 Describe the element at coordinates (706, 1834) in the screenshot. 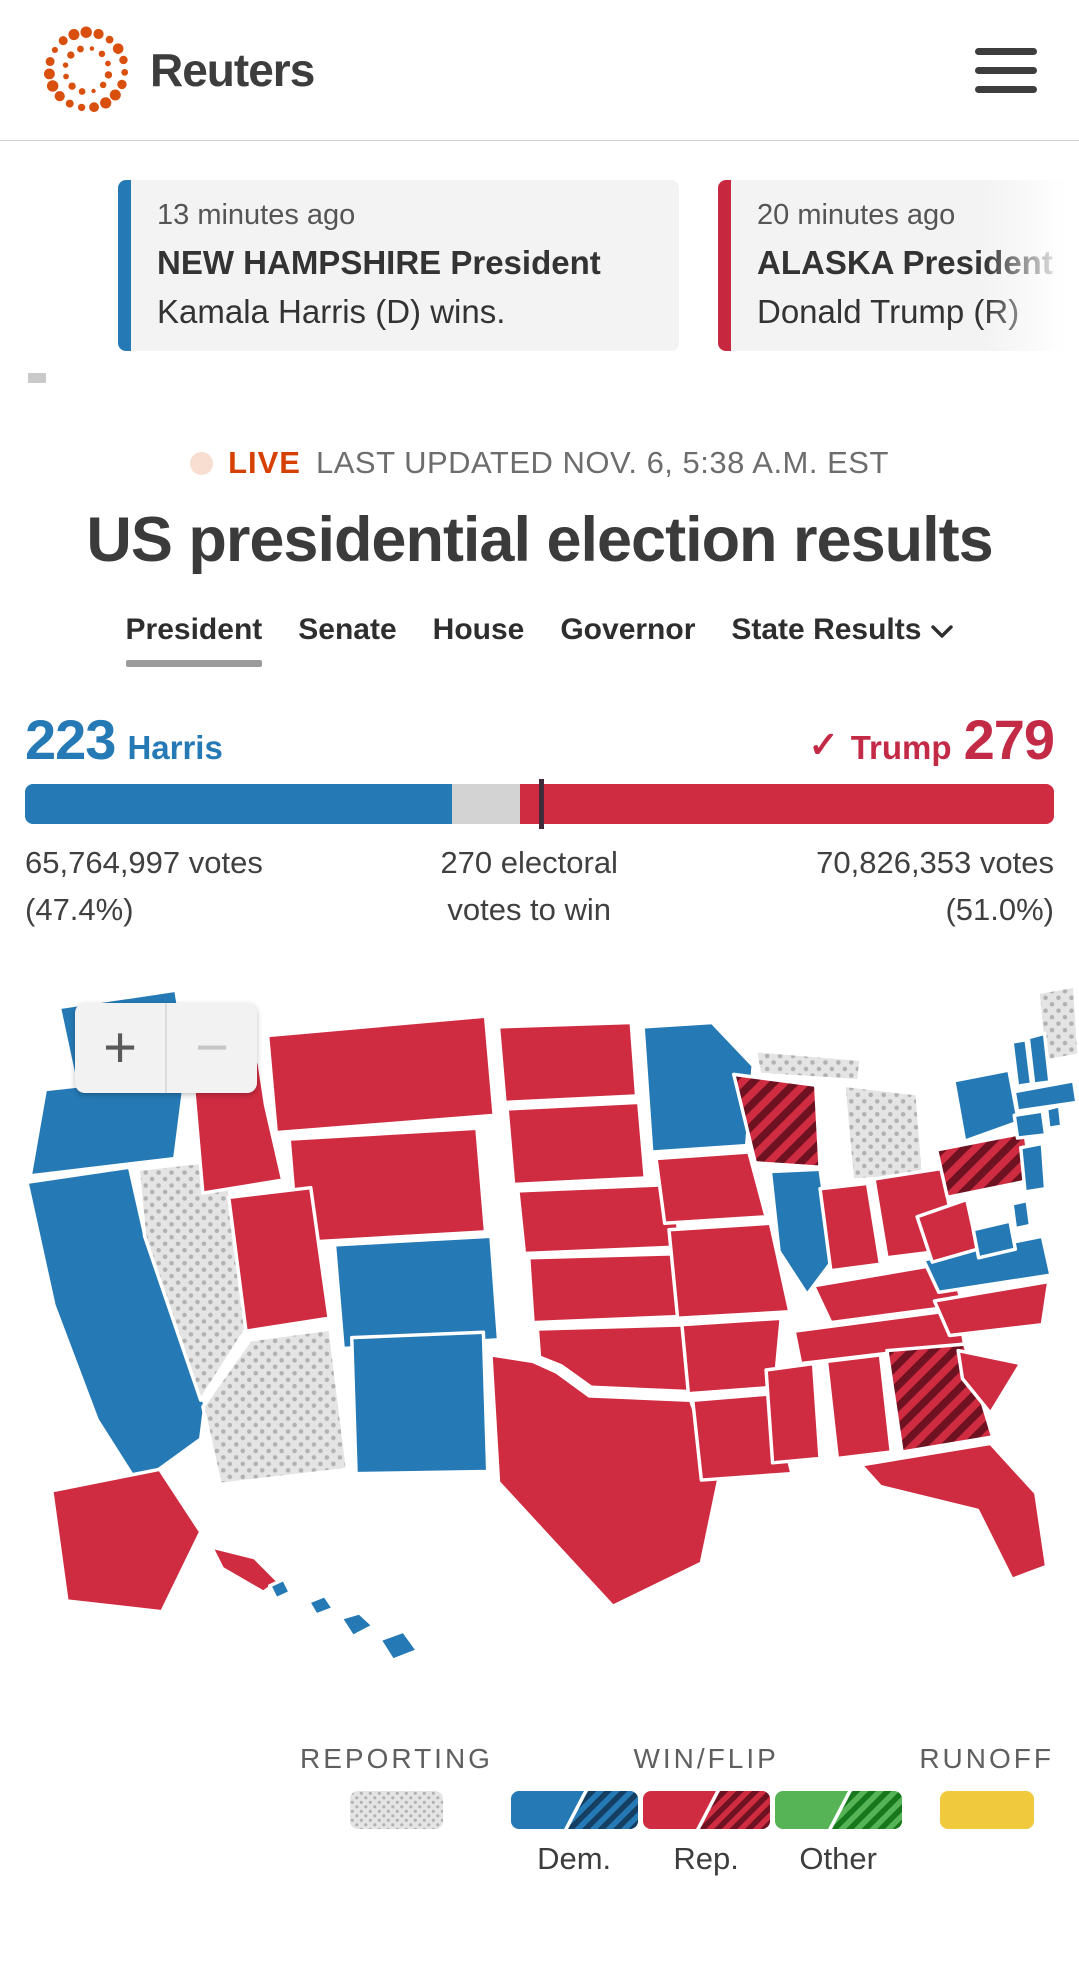

I see `legend-party-rep: Rep.` at that location.